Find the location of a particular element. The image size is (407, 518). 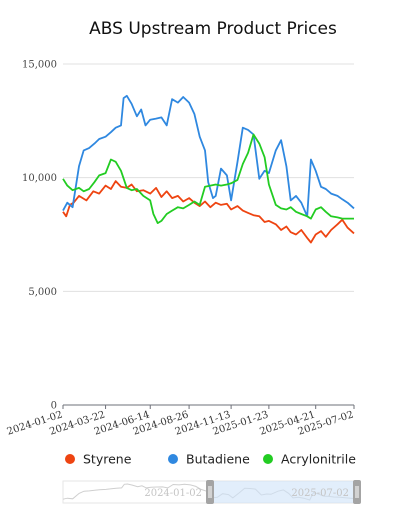

legend-item-acrylonitrile: Acrylonitrile is located at coordinates (309, 459).